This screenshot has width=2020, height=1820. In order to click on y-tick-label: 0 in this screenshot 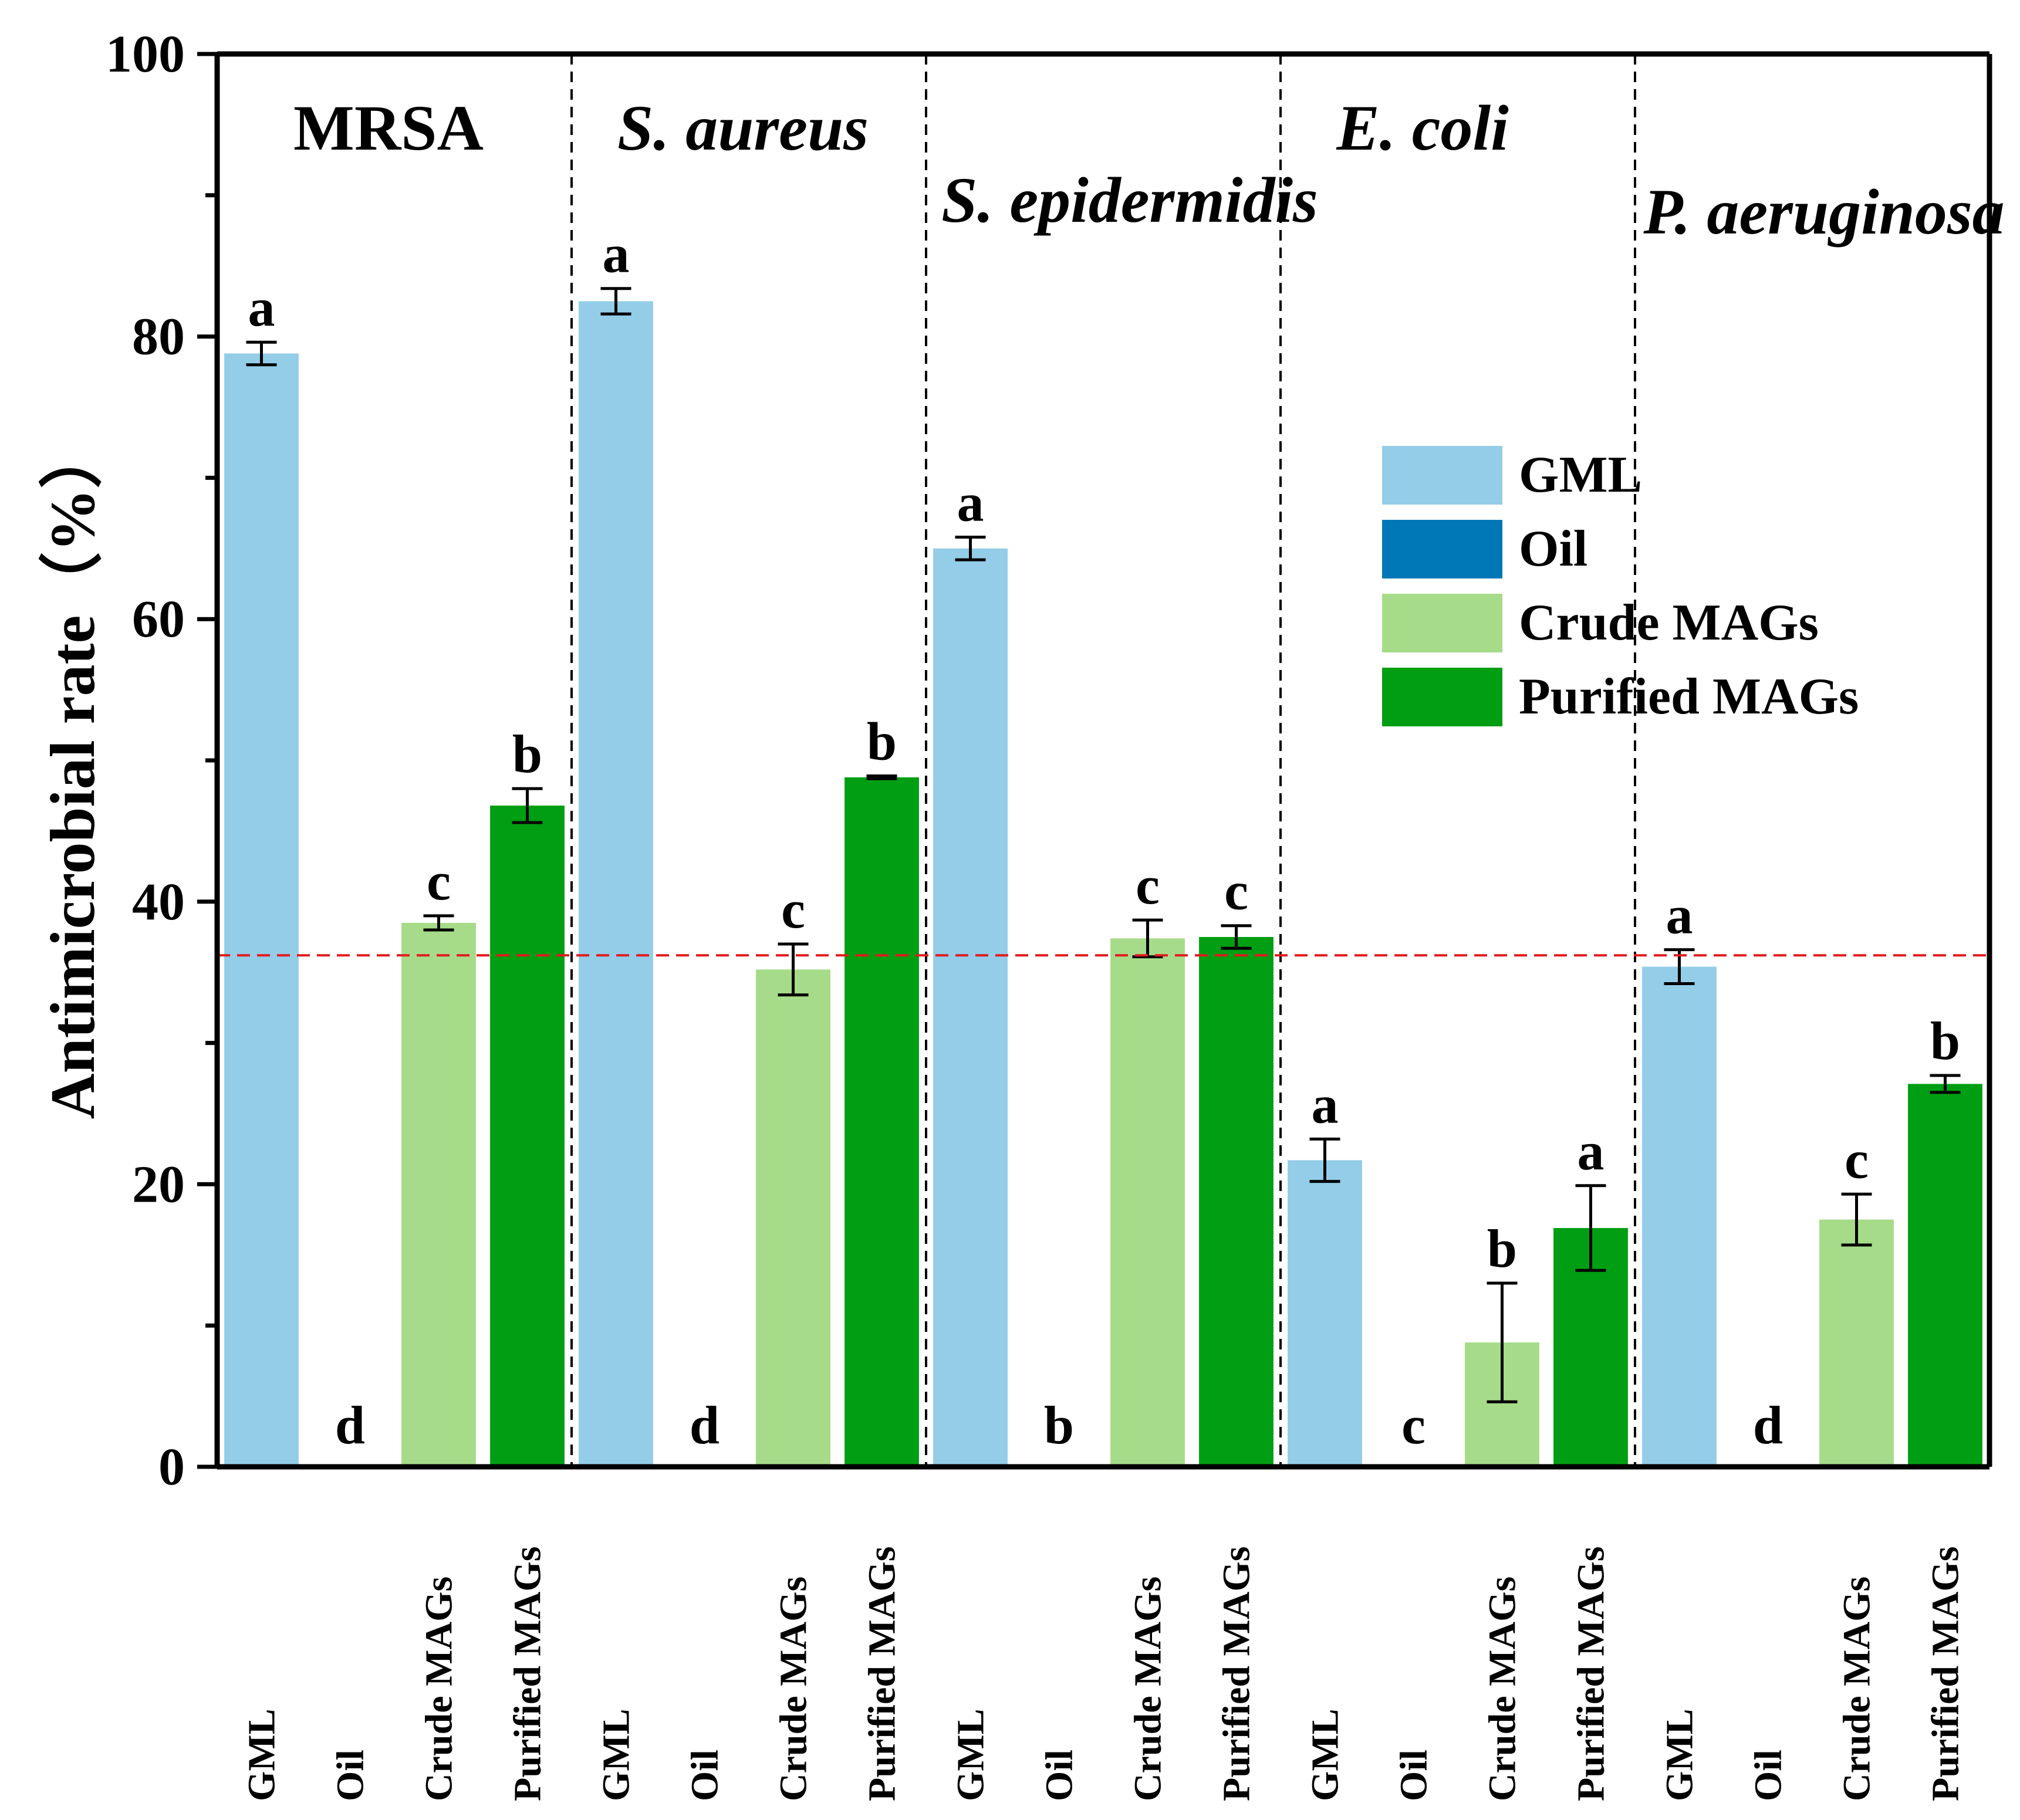, I will do `click(171, 1467)`.